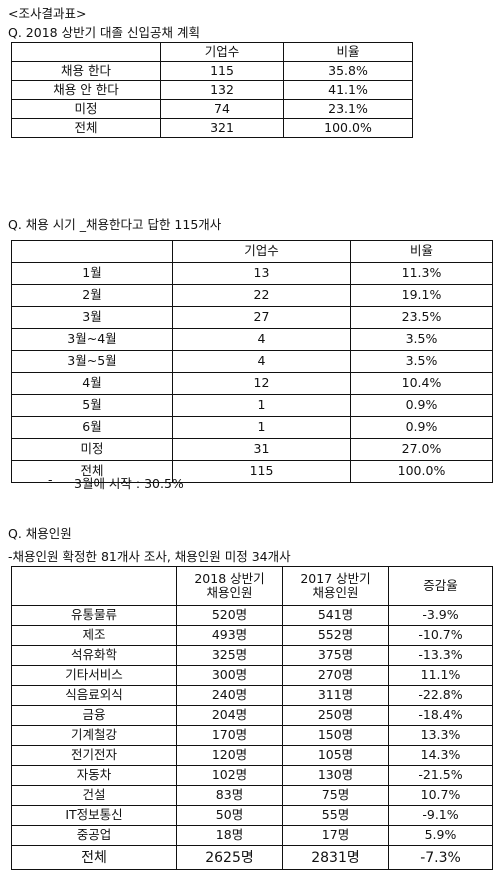 The width and height of the screenshot is (502, 887). I want to click on headcount-2017: 17명, so click(335, 835).